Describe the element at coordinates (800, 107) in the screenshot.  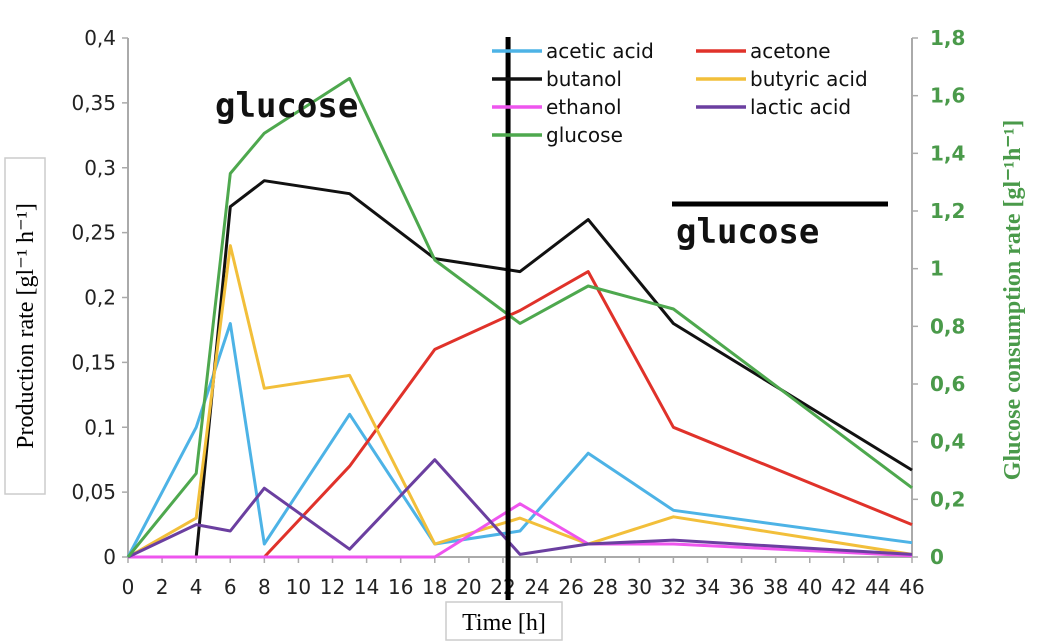
I see `legend-label-lactic-acid: lactic acid` at that location.